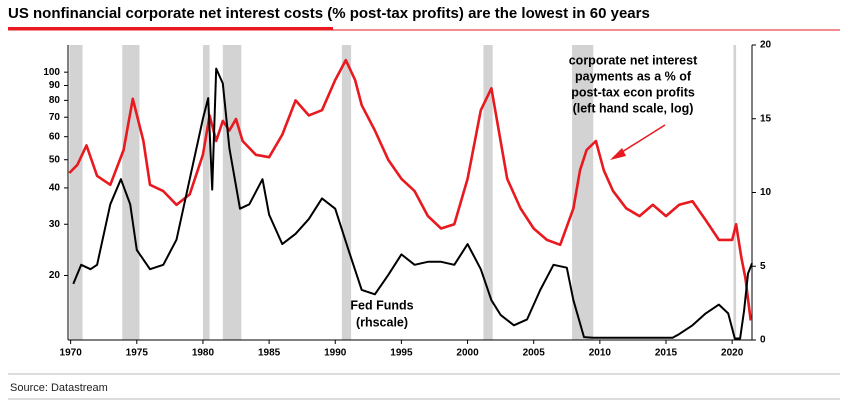 Image resolution: width=848 pixels, height=408 pixels. I want to click on x-tick-label: 1975, so click(137, 353).